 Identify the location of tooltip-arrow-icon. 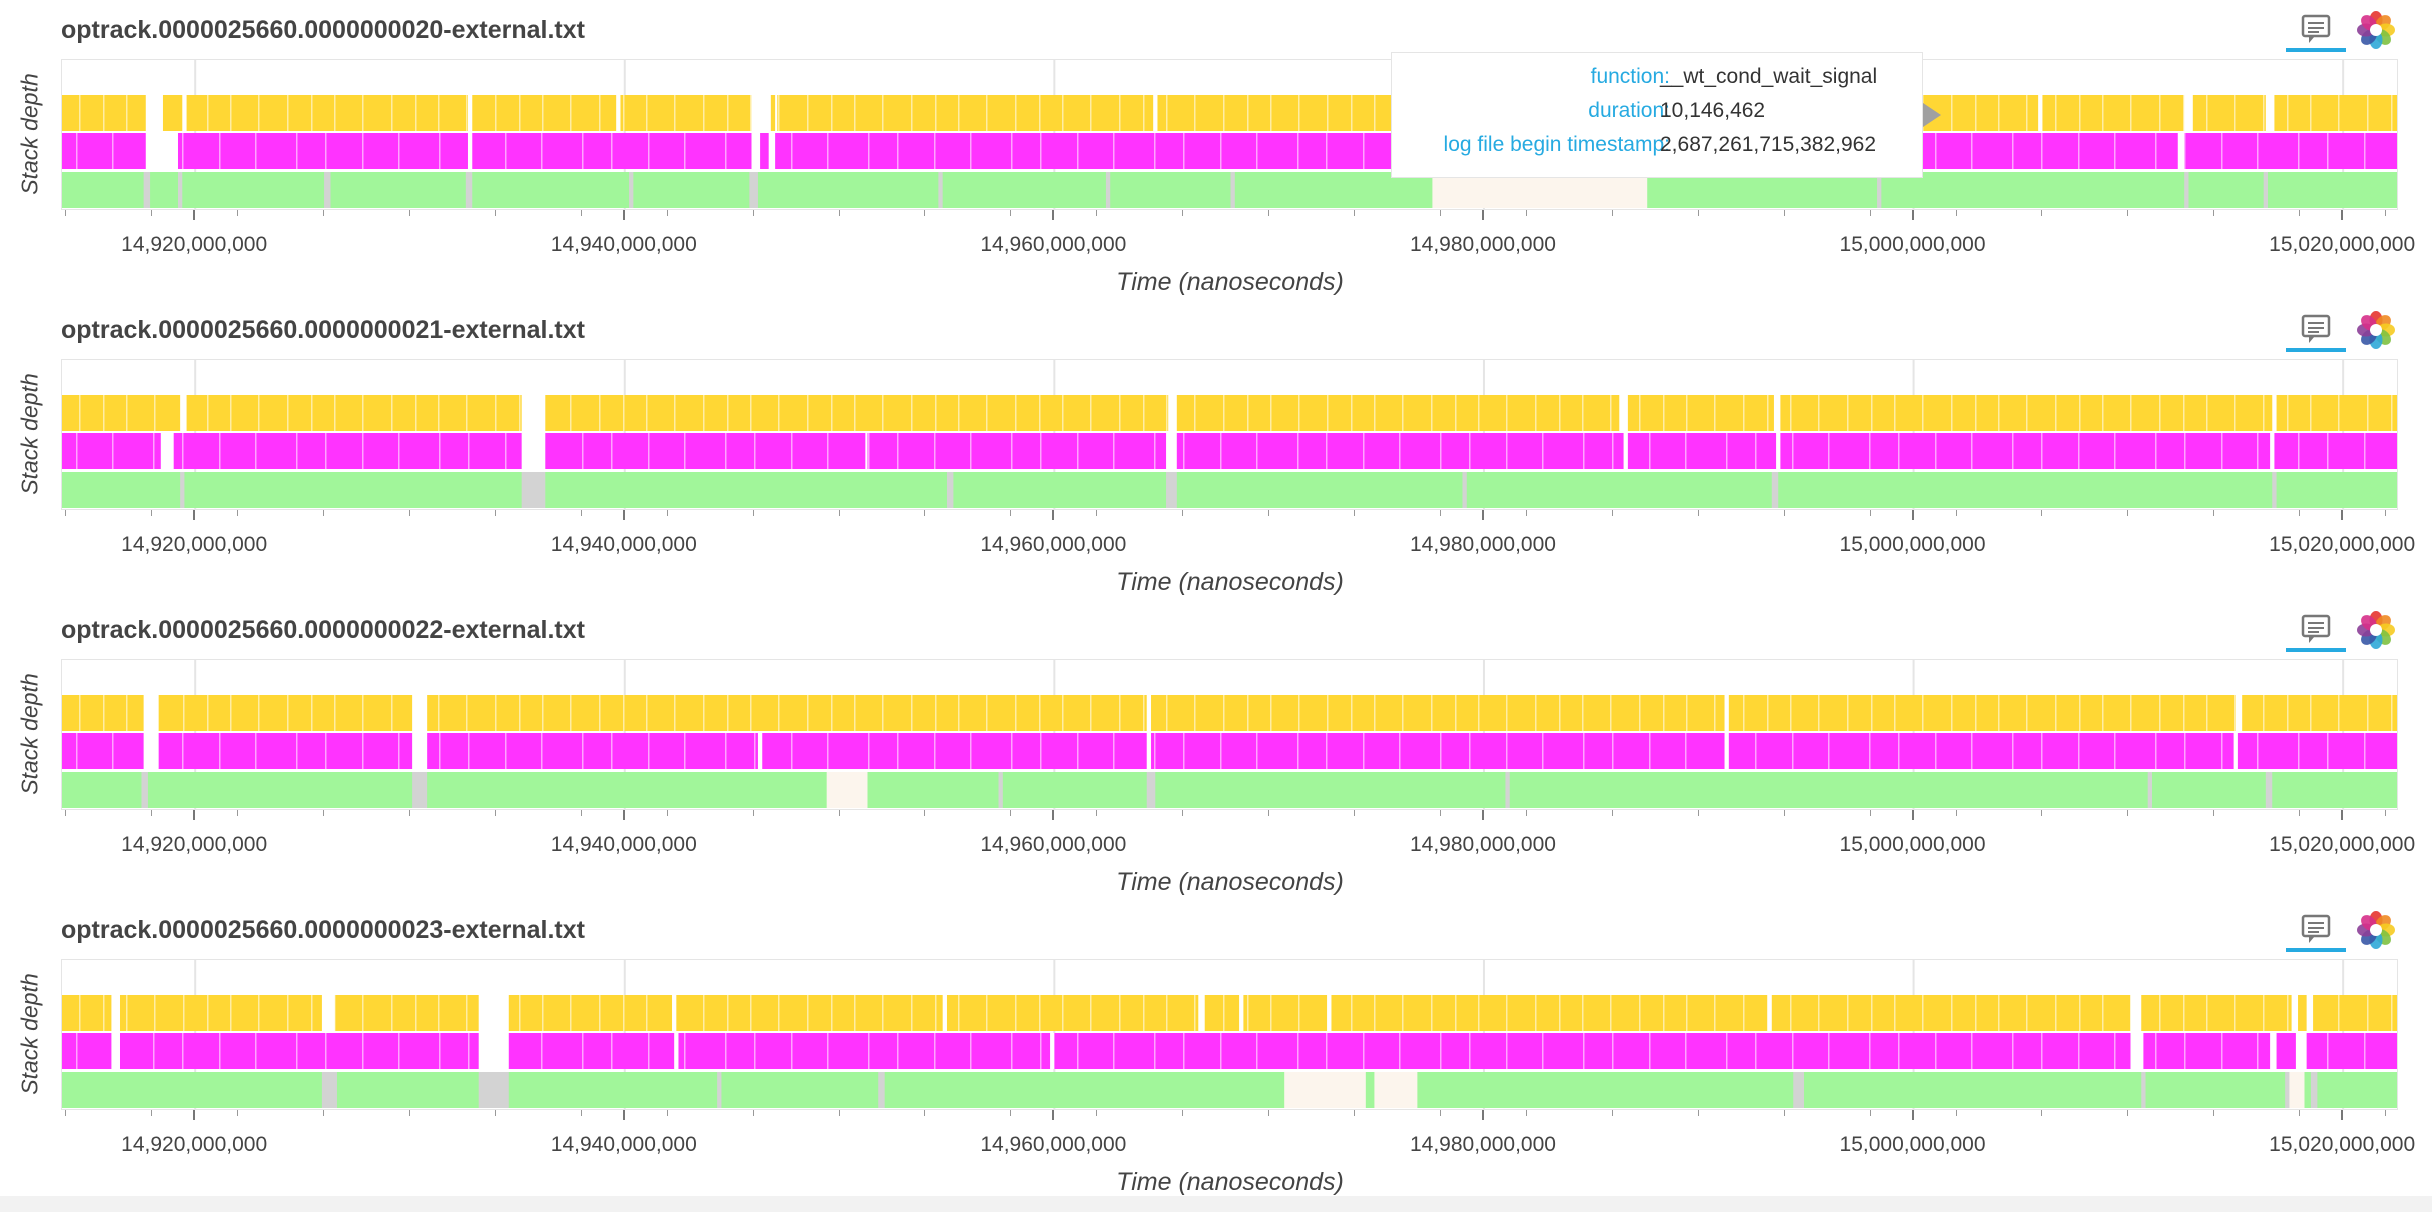
(1932, 115).